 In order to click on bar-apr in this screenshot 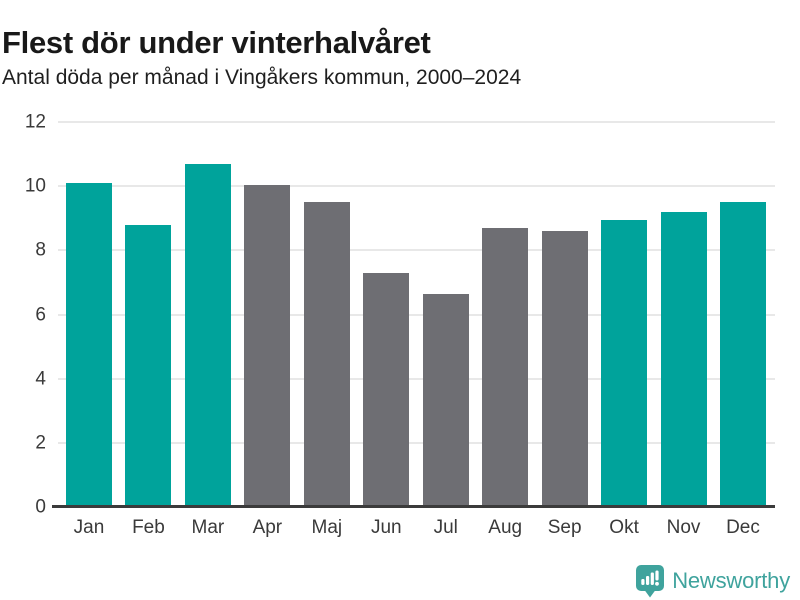, I will do `click(267, 345)`.